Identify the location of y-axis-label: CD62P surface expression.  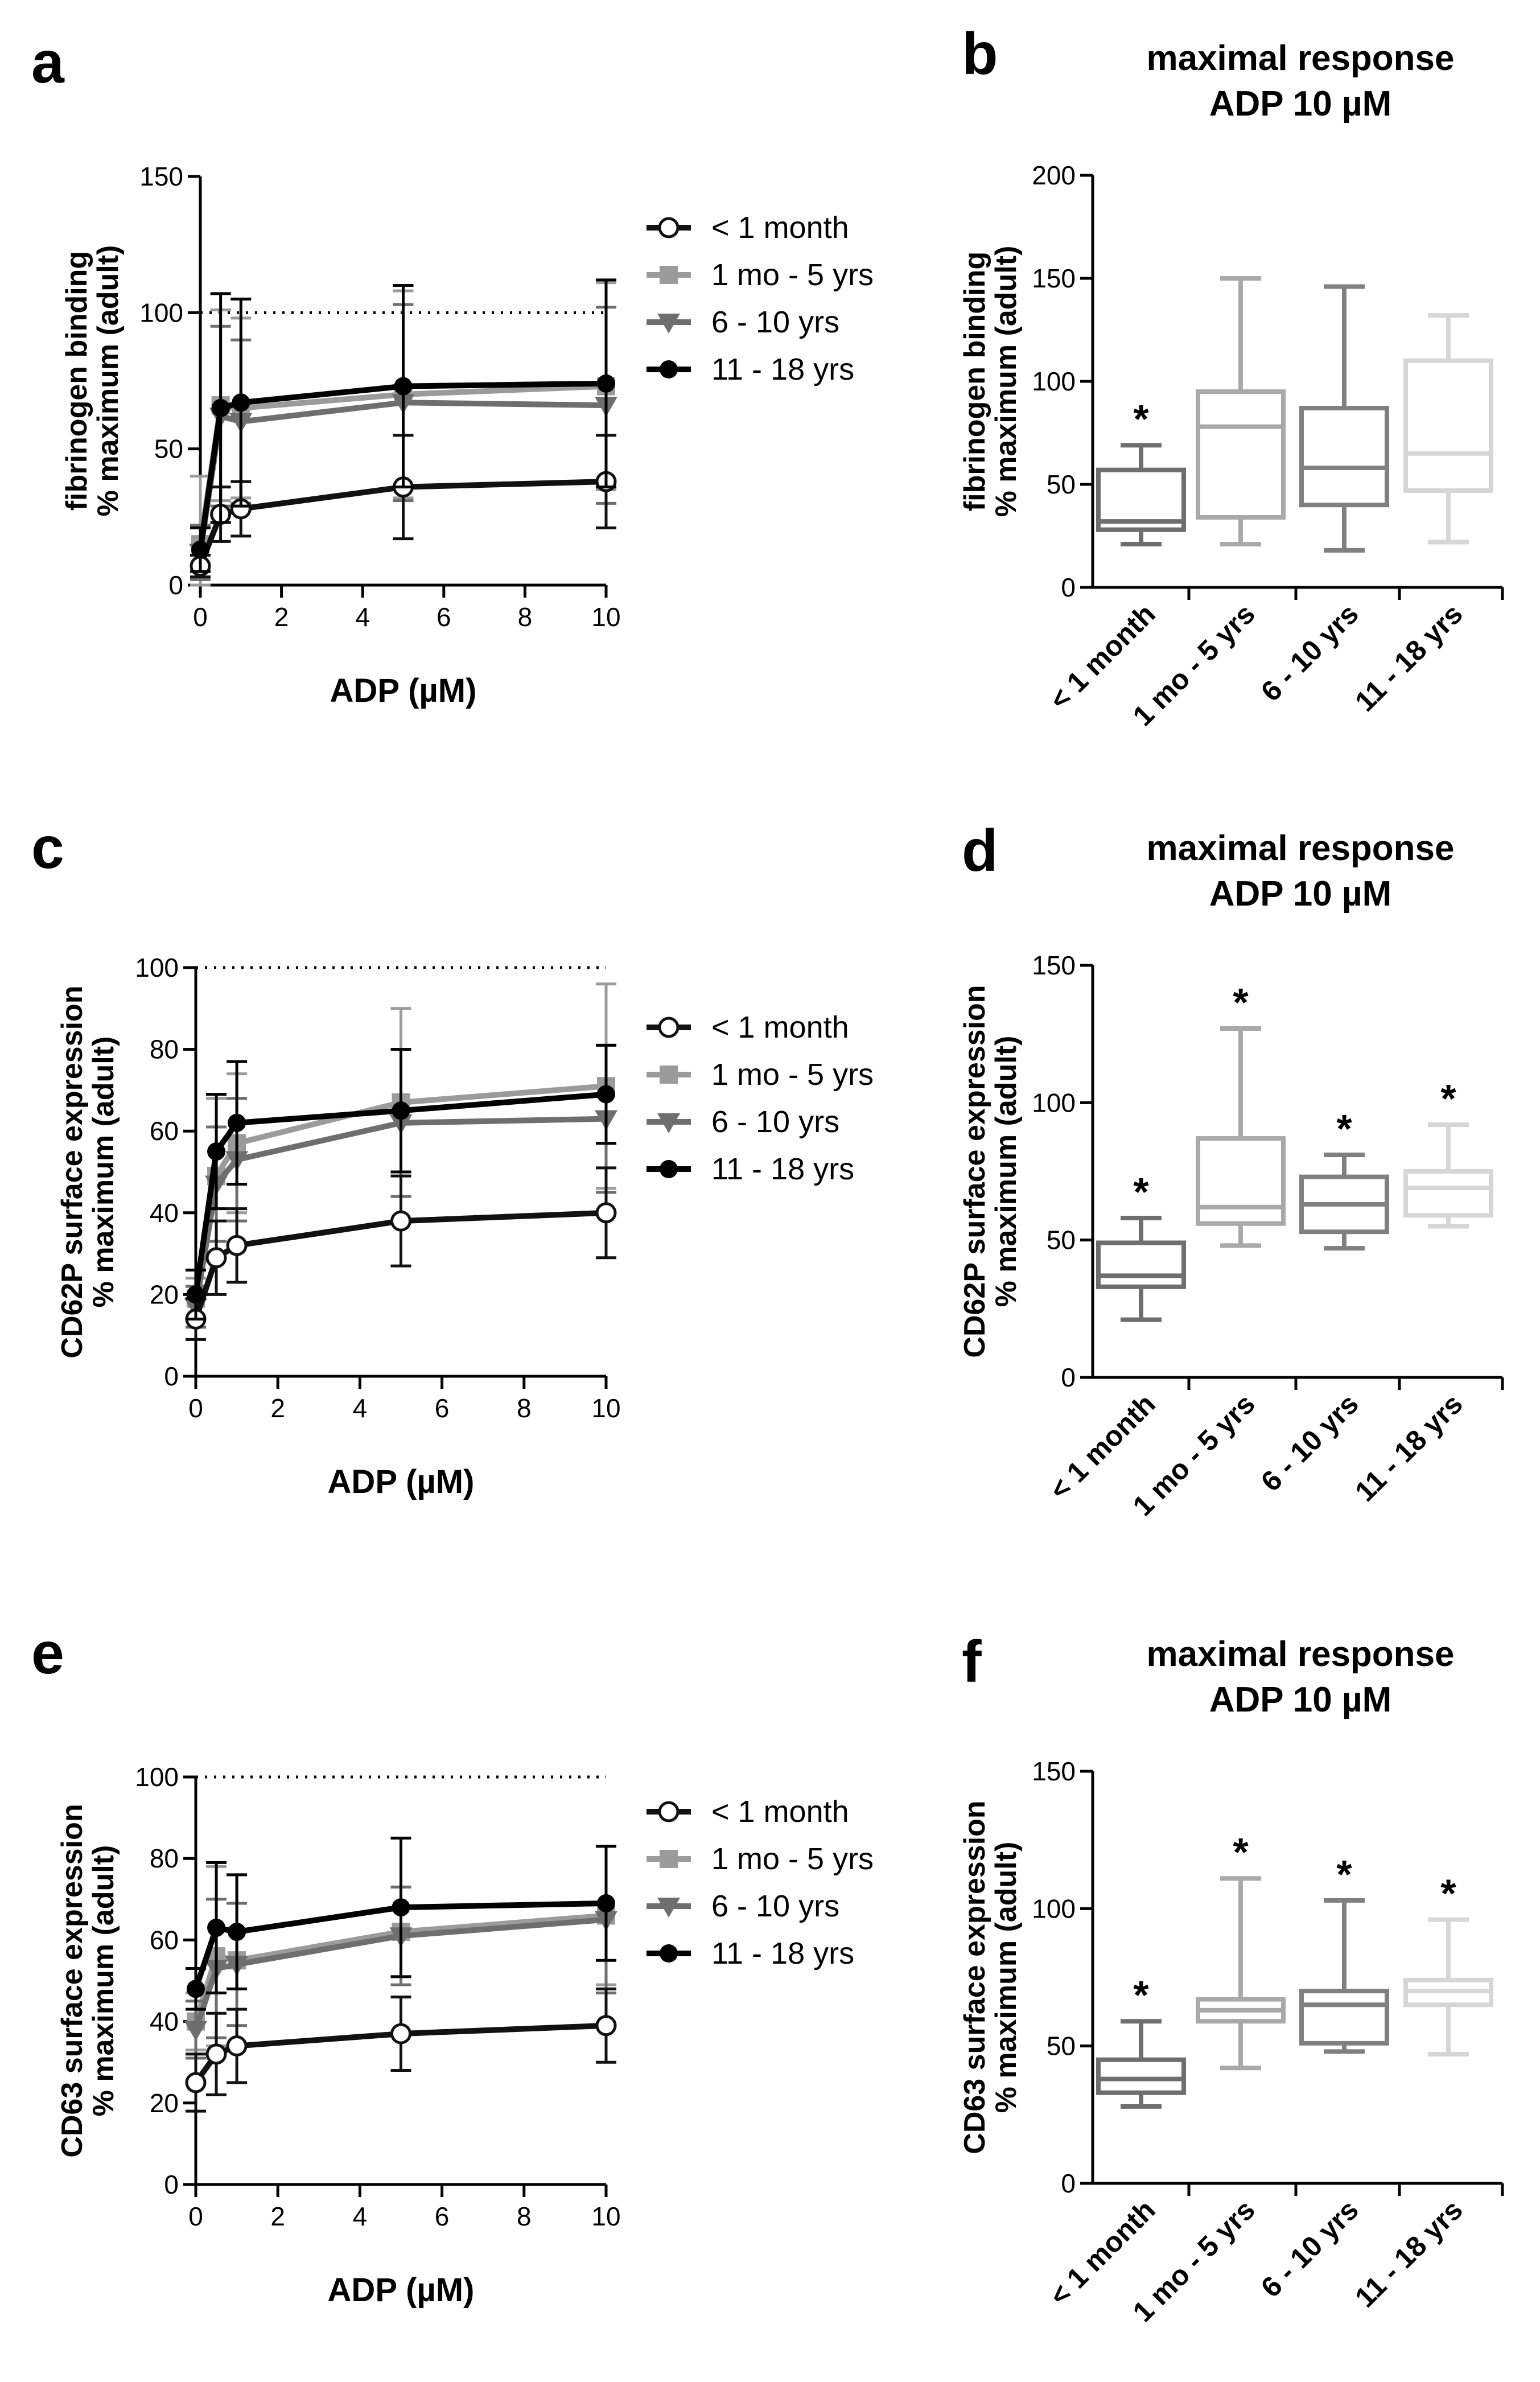
(974, 1171).